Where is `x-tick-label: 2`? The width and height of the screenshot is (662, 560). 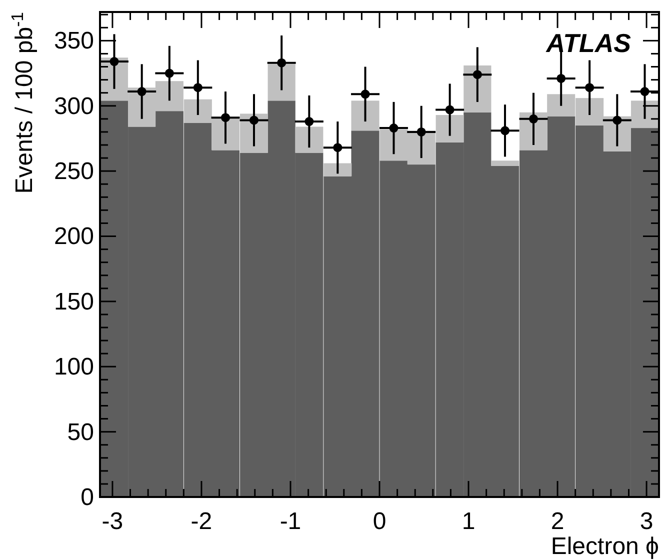 x-tick-label: 2 is located at coordinates (557, 521).